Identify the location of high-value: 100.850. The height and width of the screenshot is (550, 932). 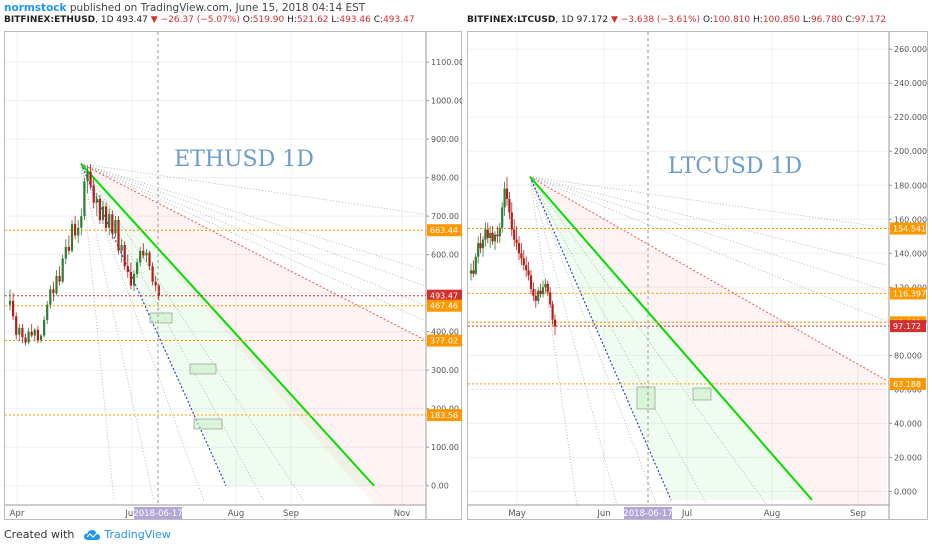
(781, 20).